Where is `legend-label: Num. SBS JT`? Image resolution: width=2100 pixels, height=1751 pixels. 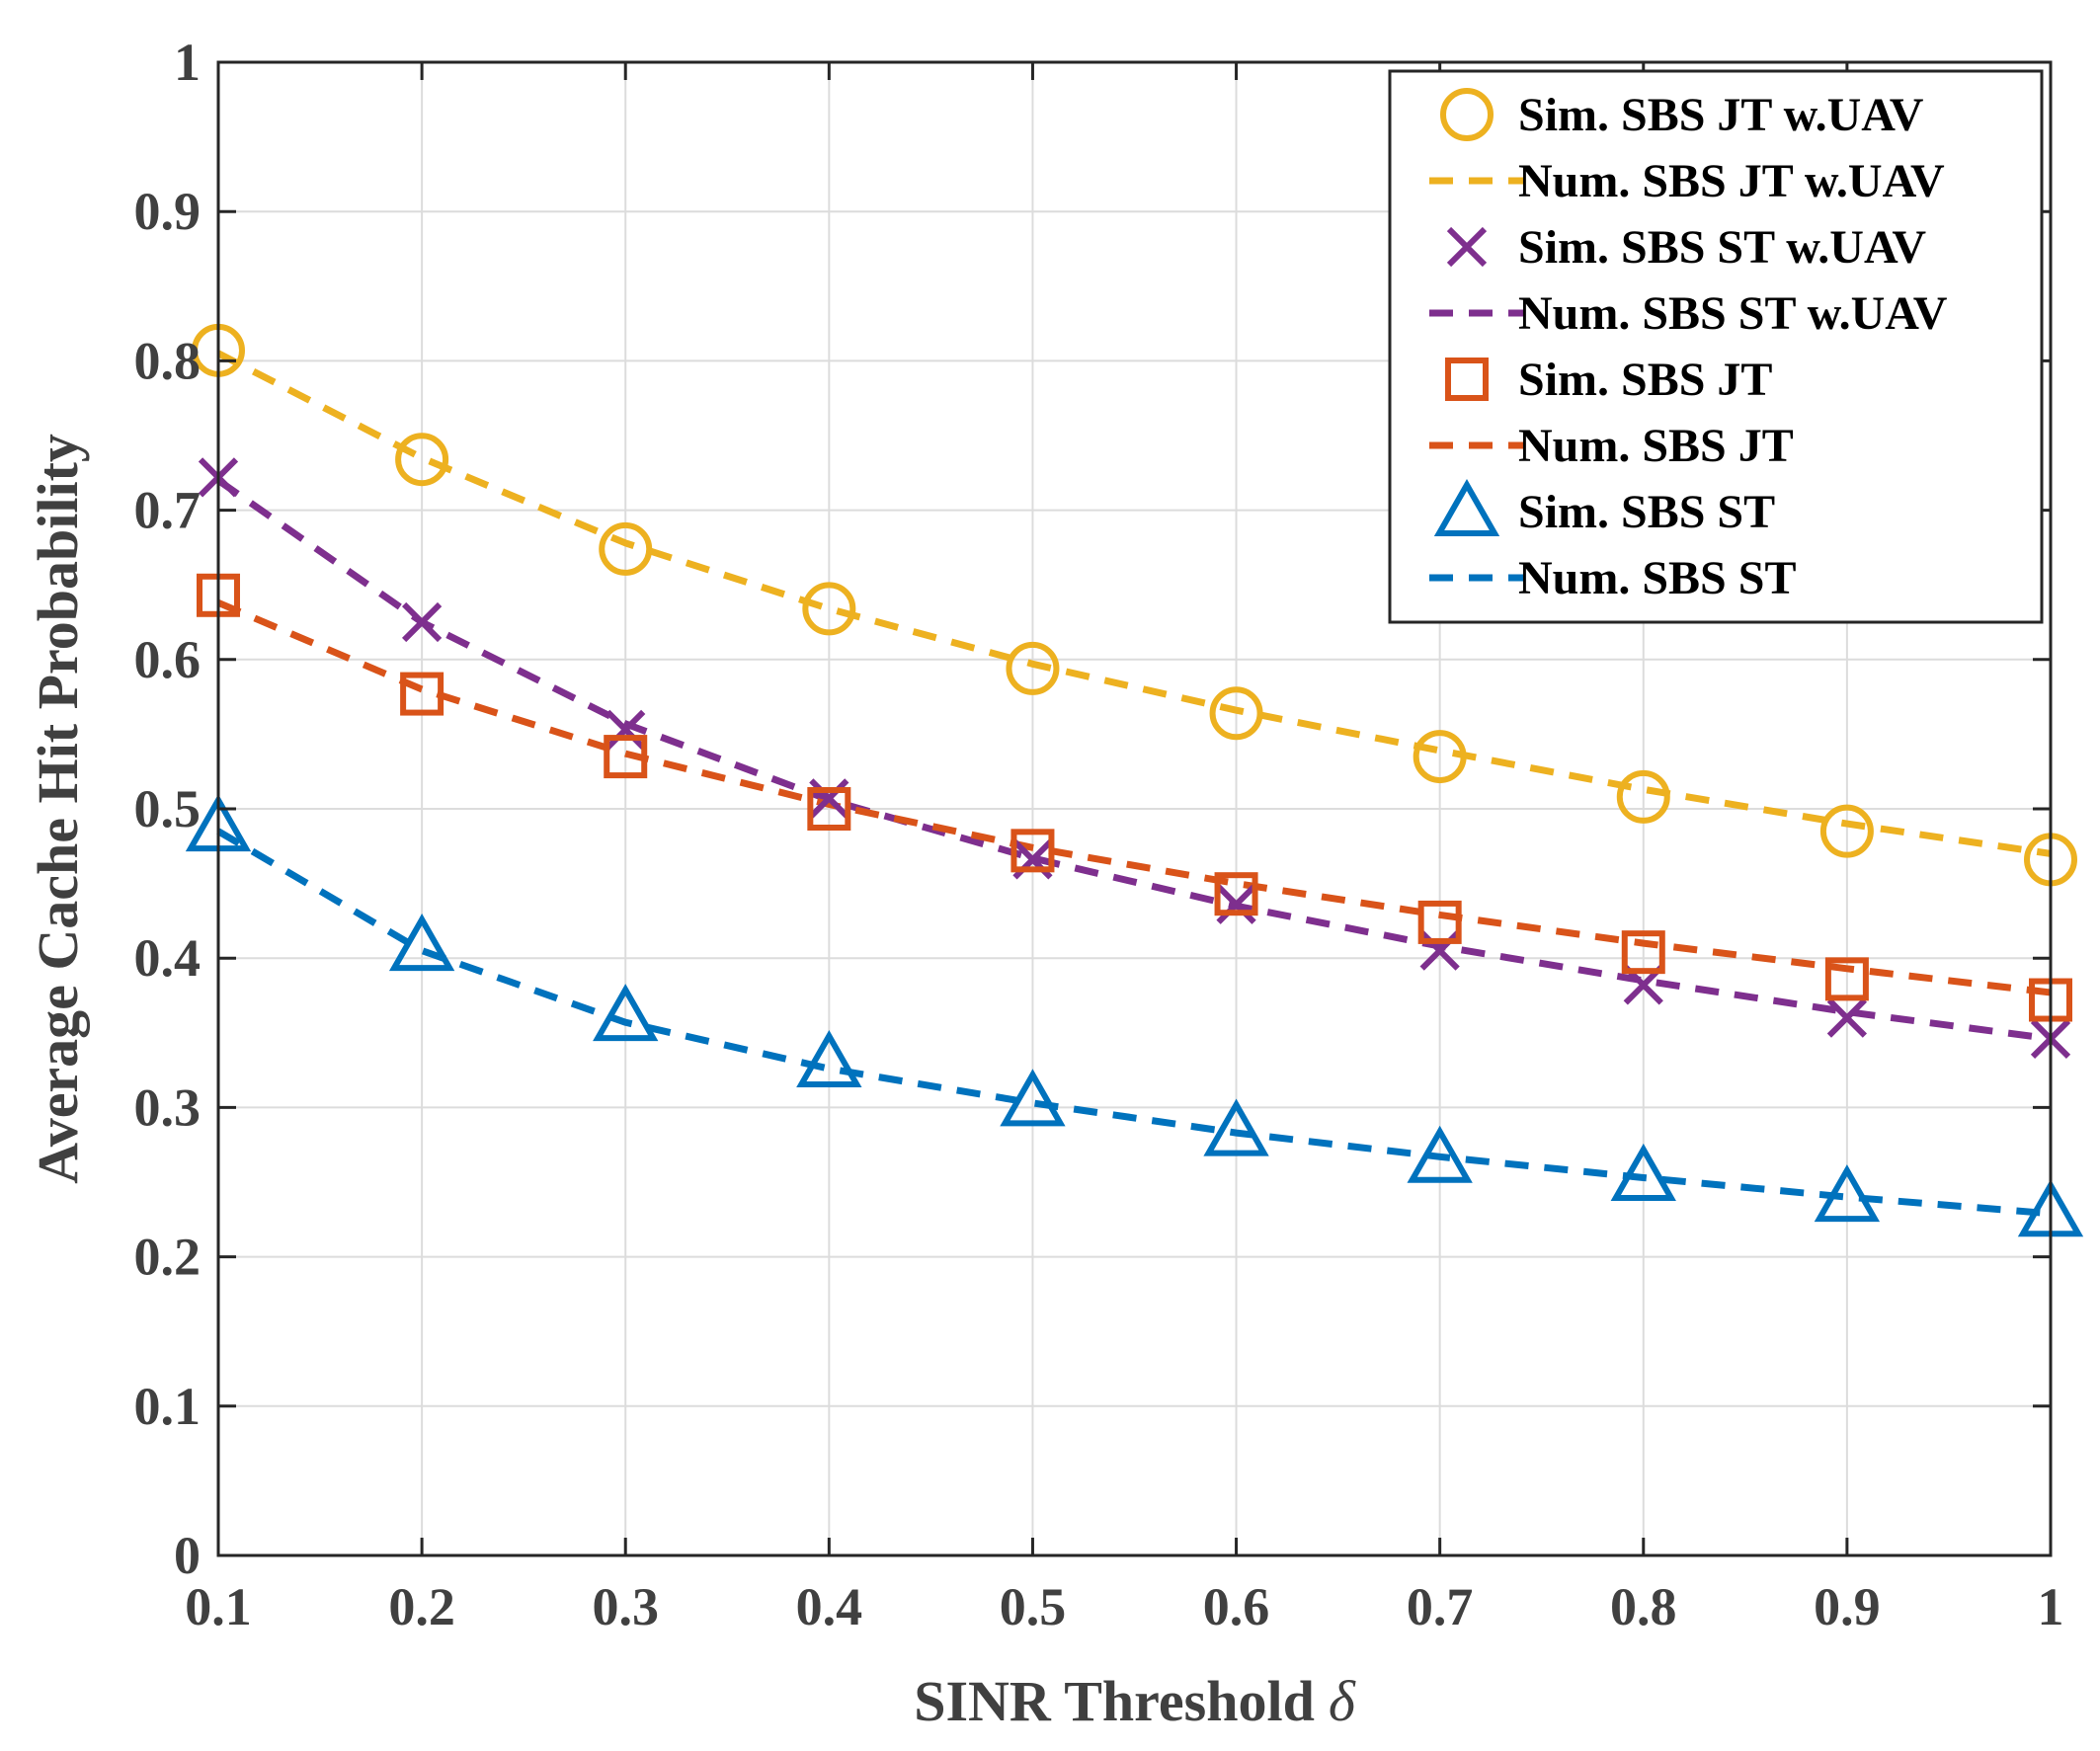
legend-label: Num. SBS JT is located at coordinates (1656, 446).